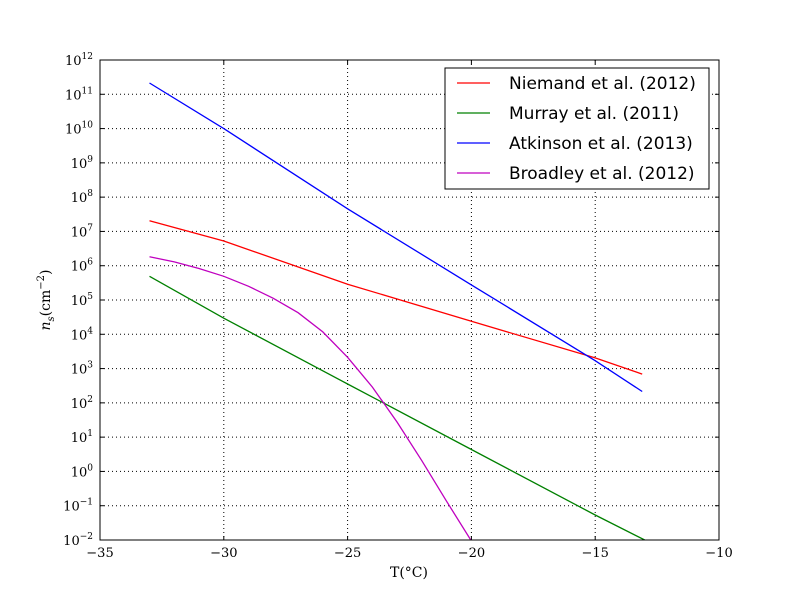 This screenshot has height=600, width=800. Describe the element at coordinates (223, 553) in the screenshot. I see `x-tick-label: −30` at that location.